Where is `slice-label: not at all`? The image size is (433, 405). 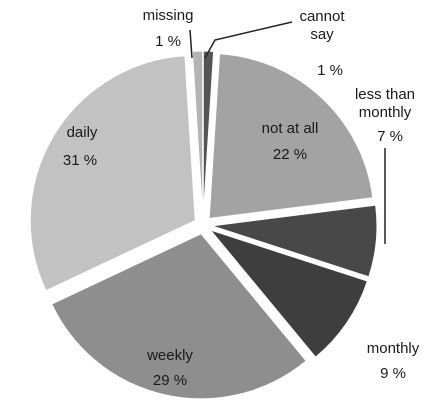 slice-label: not at all is located at coordinates (290, 128).